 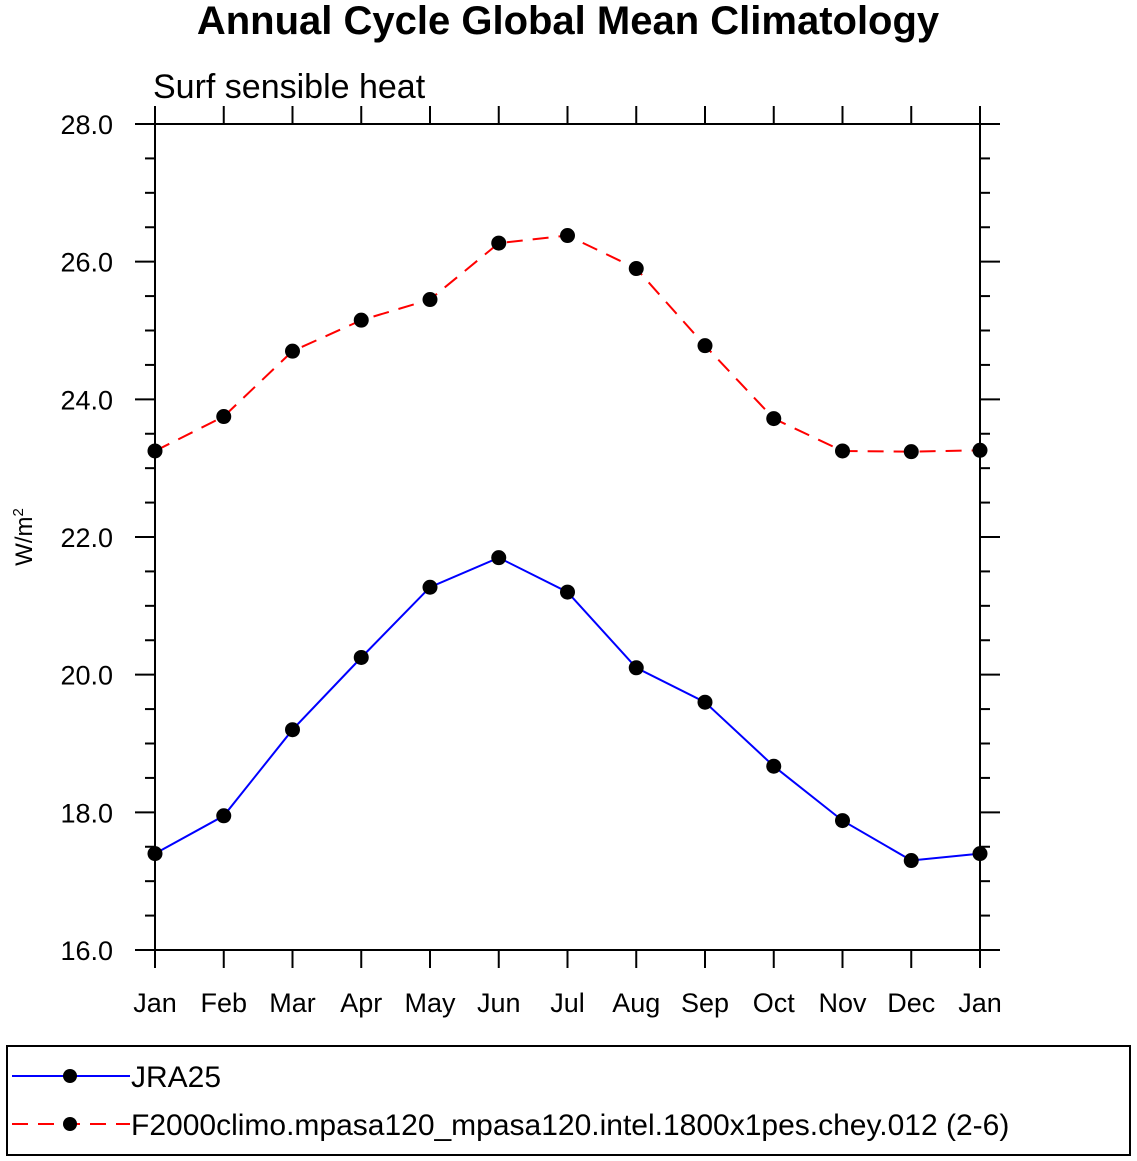 What do you see at coordinates (292, 1003) in the screenshot?
I see `x-tick-label: Mar` at bounding box center [292, 1003].